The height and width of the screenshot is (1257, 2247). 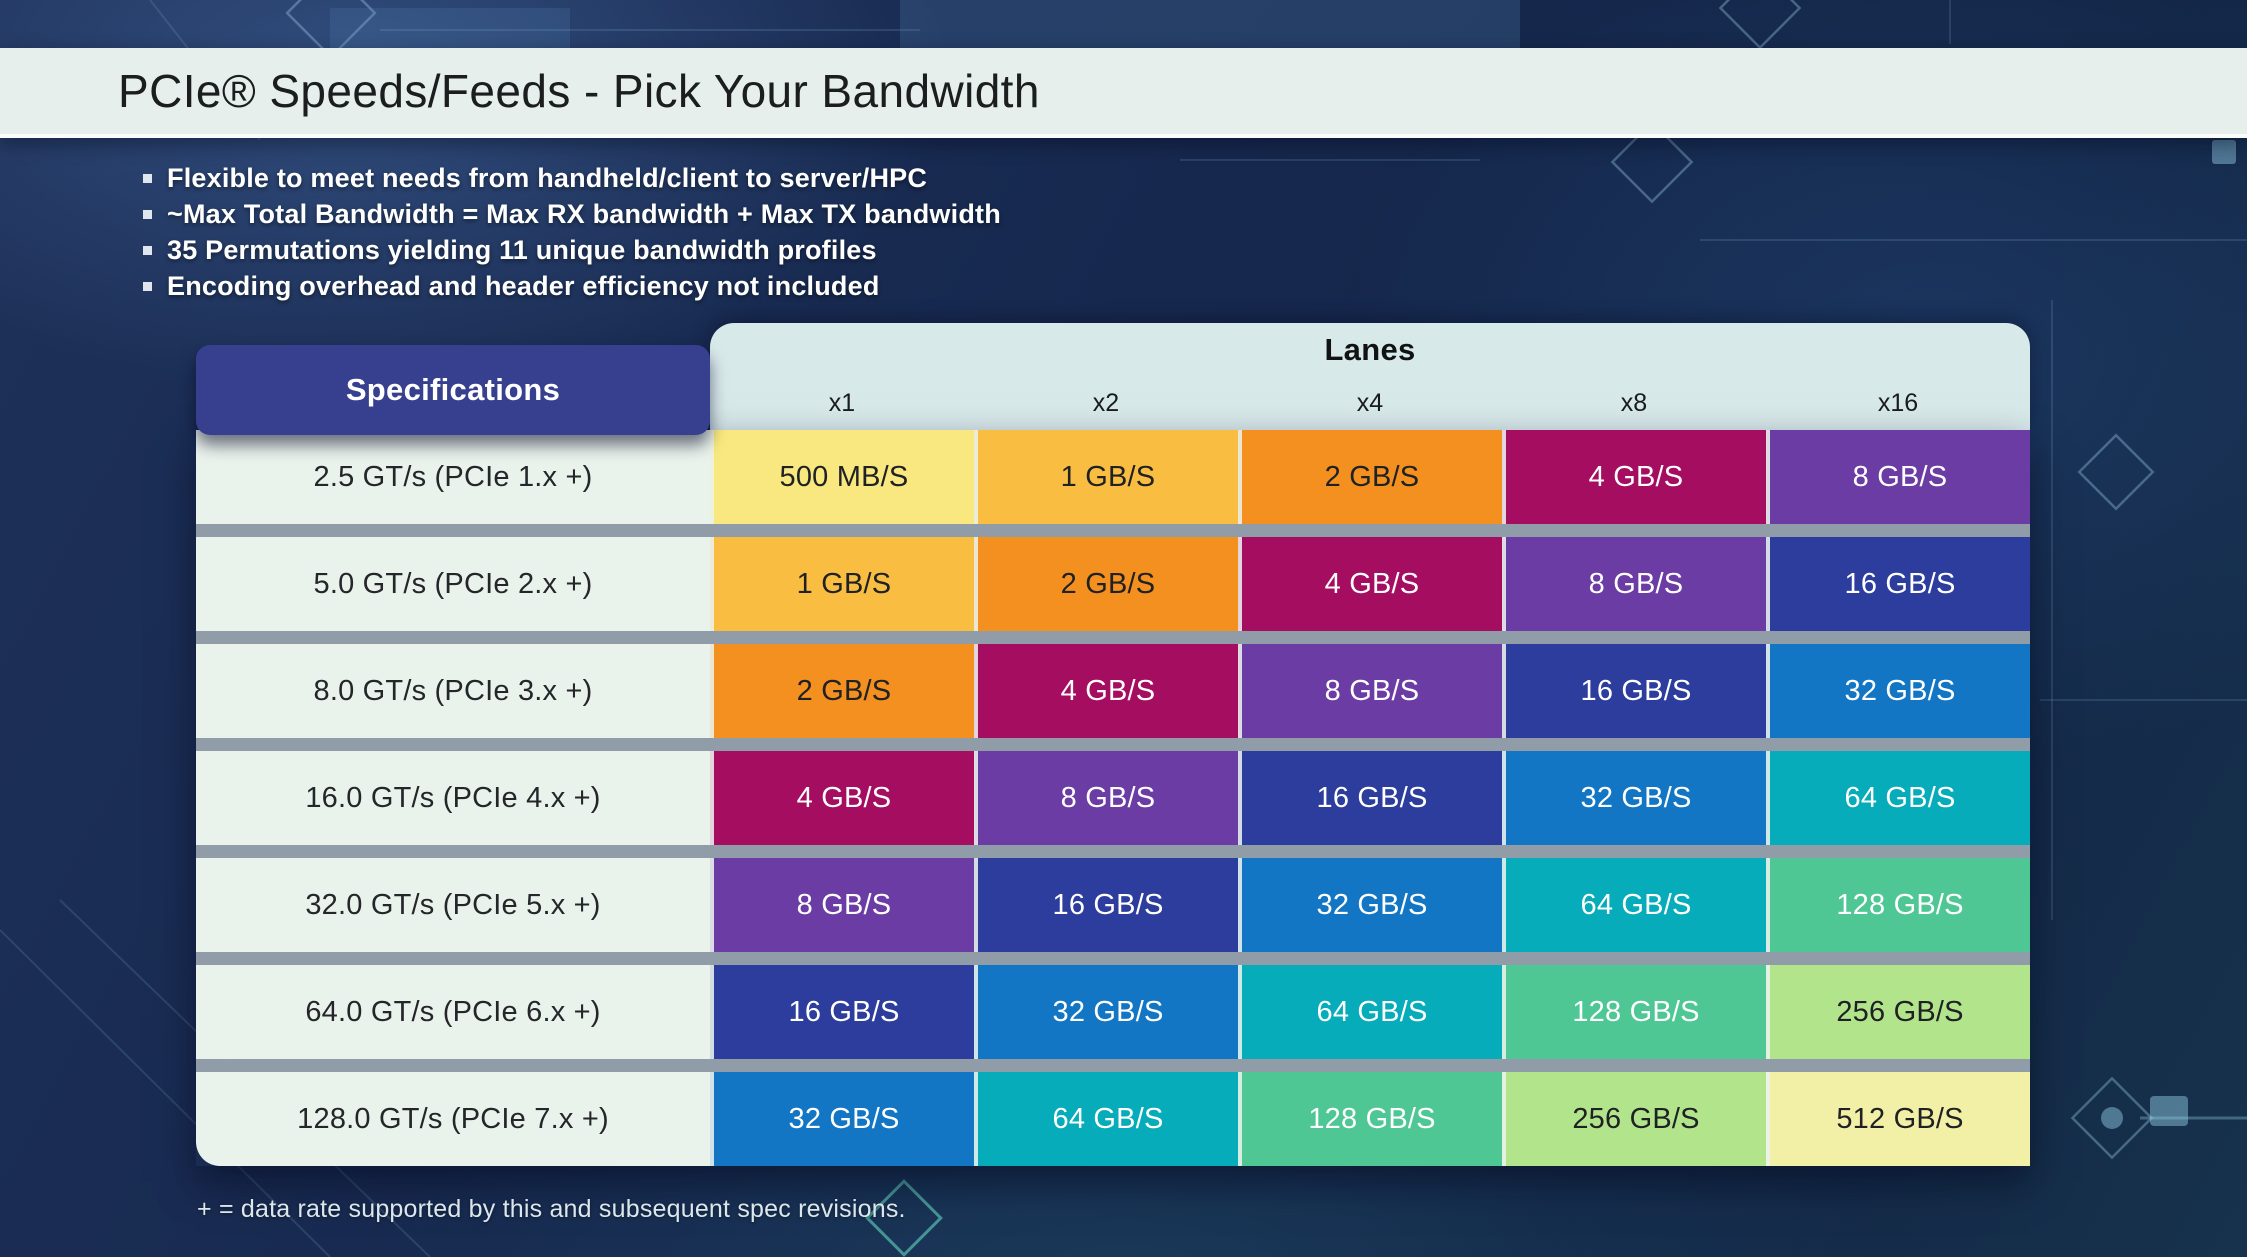 What do you see at coordinates (453, 905) in the screenshot?
I see `spec-cell: 32.0 GT/s (PCIe 5.x +)` at bounding box center [453, 905].